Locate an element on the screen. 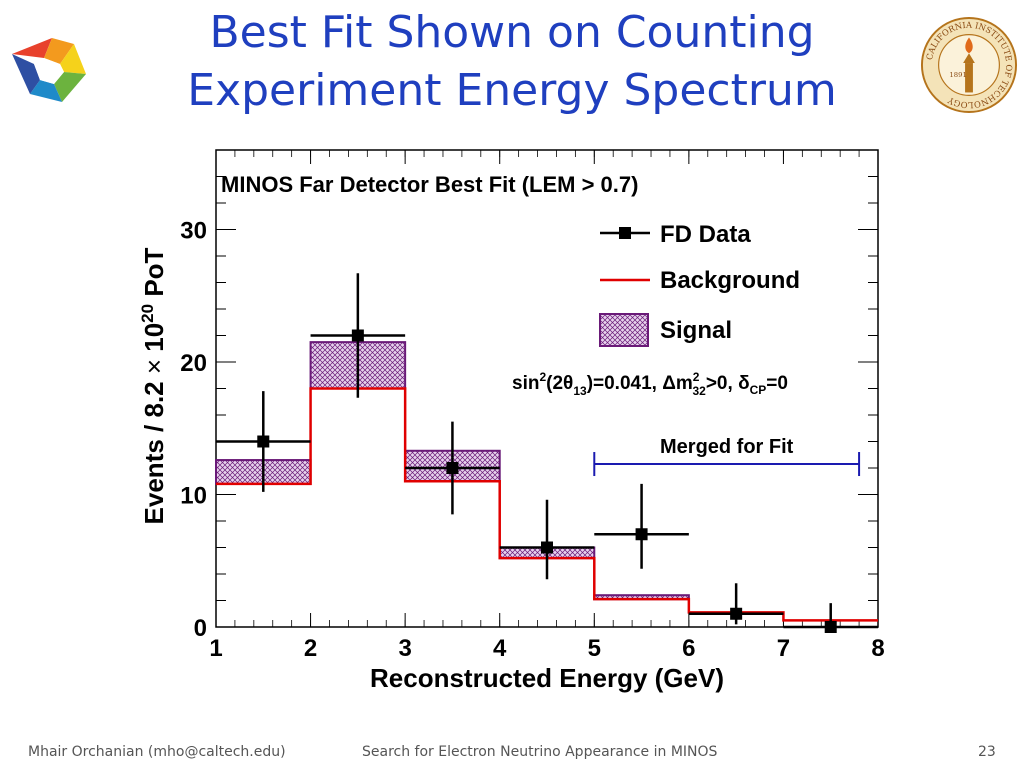 The height and width of the screenshot is (768, 1024). param-m: m is located at coordinates (684, 383).